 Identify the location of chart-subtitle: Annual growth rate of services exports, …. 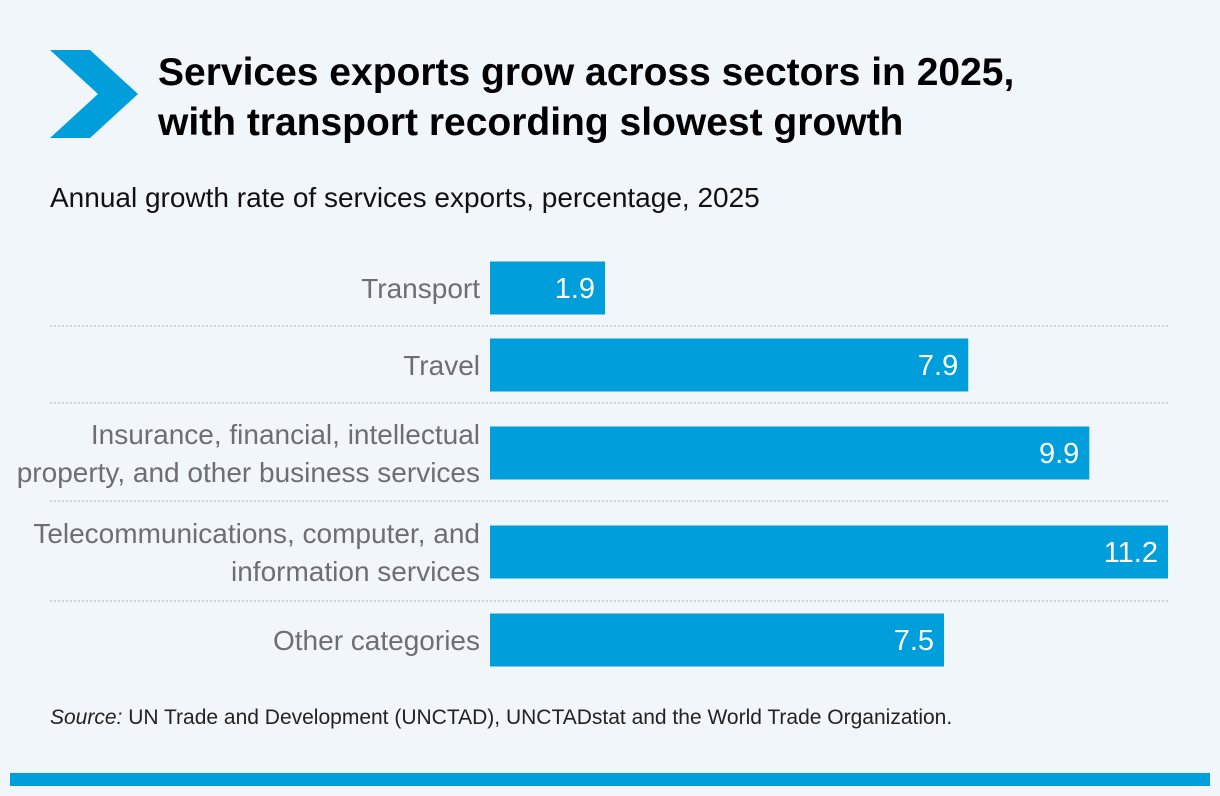
(405, 197).